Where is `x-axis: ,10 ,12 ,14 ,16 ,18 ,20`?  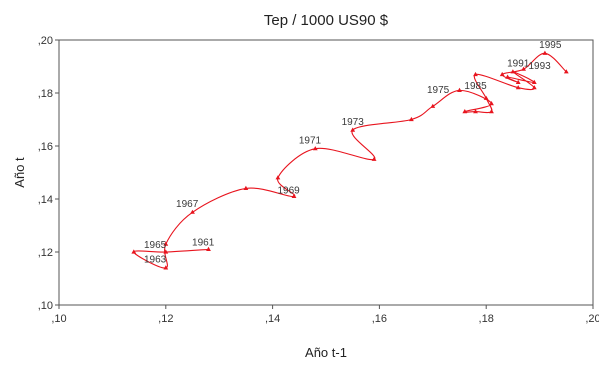 x-axis: ,10 ,12 ,14 ,16 ,18 ,20 is located at coordinates (325, 315).